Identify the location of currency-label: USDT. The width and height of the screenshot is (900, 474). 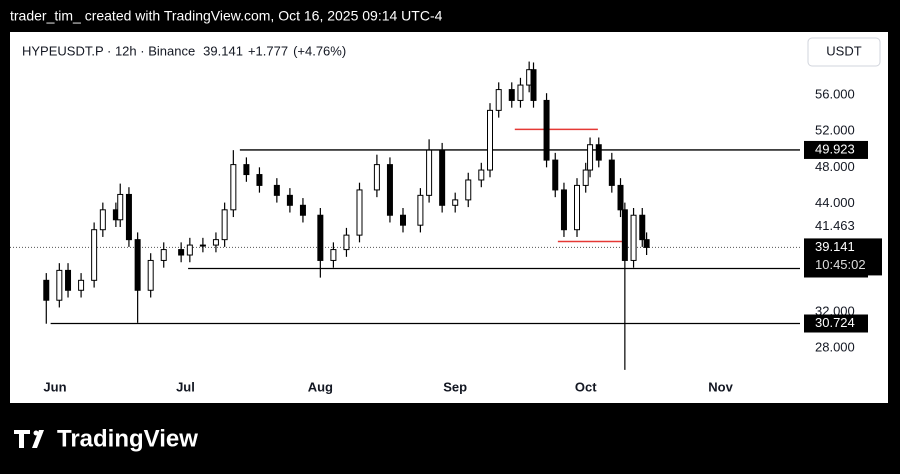
(843, 50).